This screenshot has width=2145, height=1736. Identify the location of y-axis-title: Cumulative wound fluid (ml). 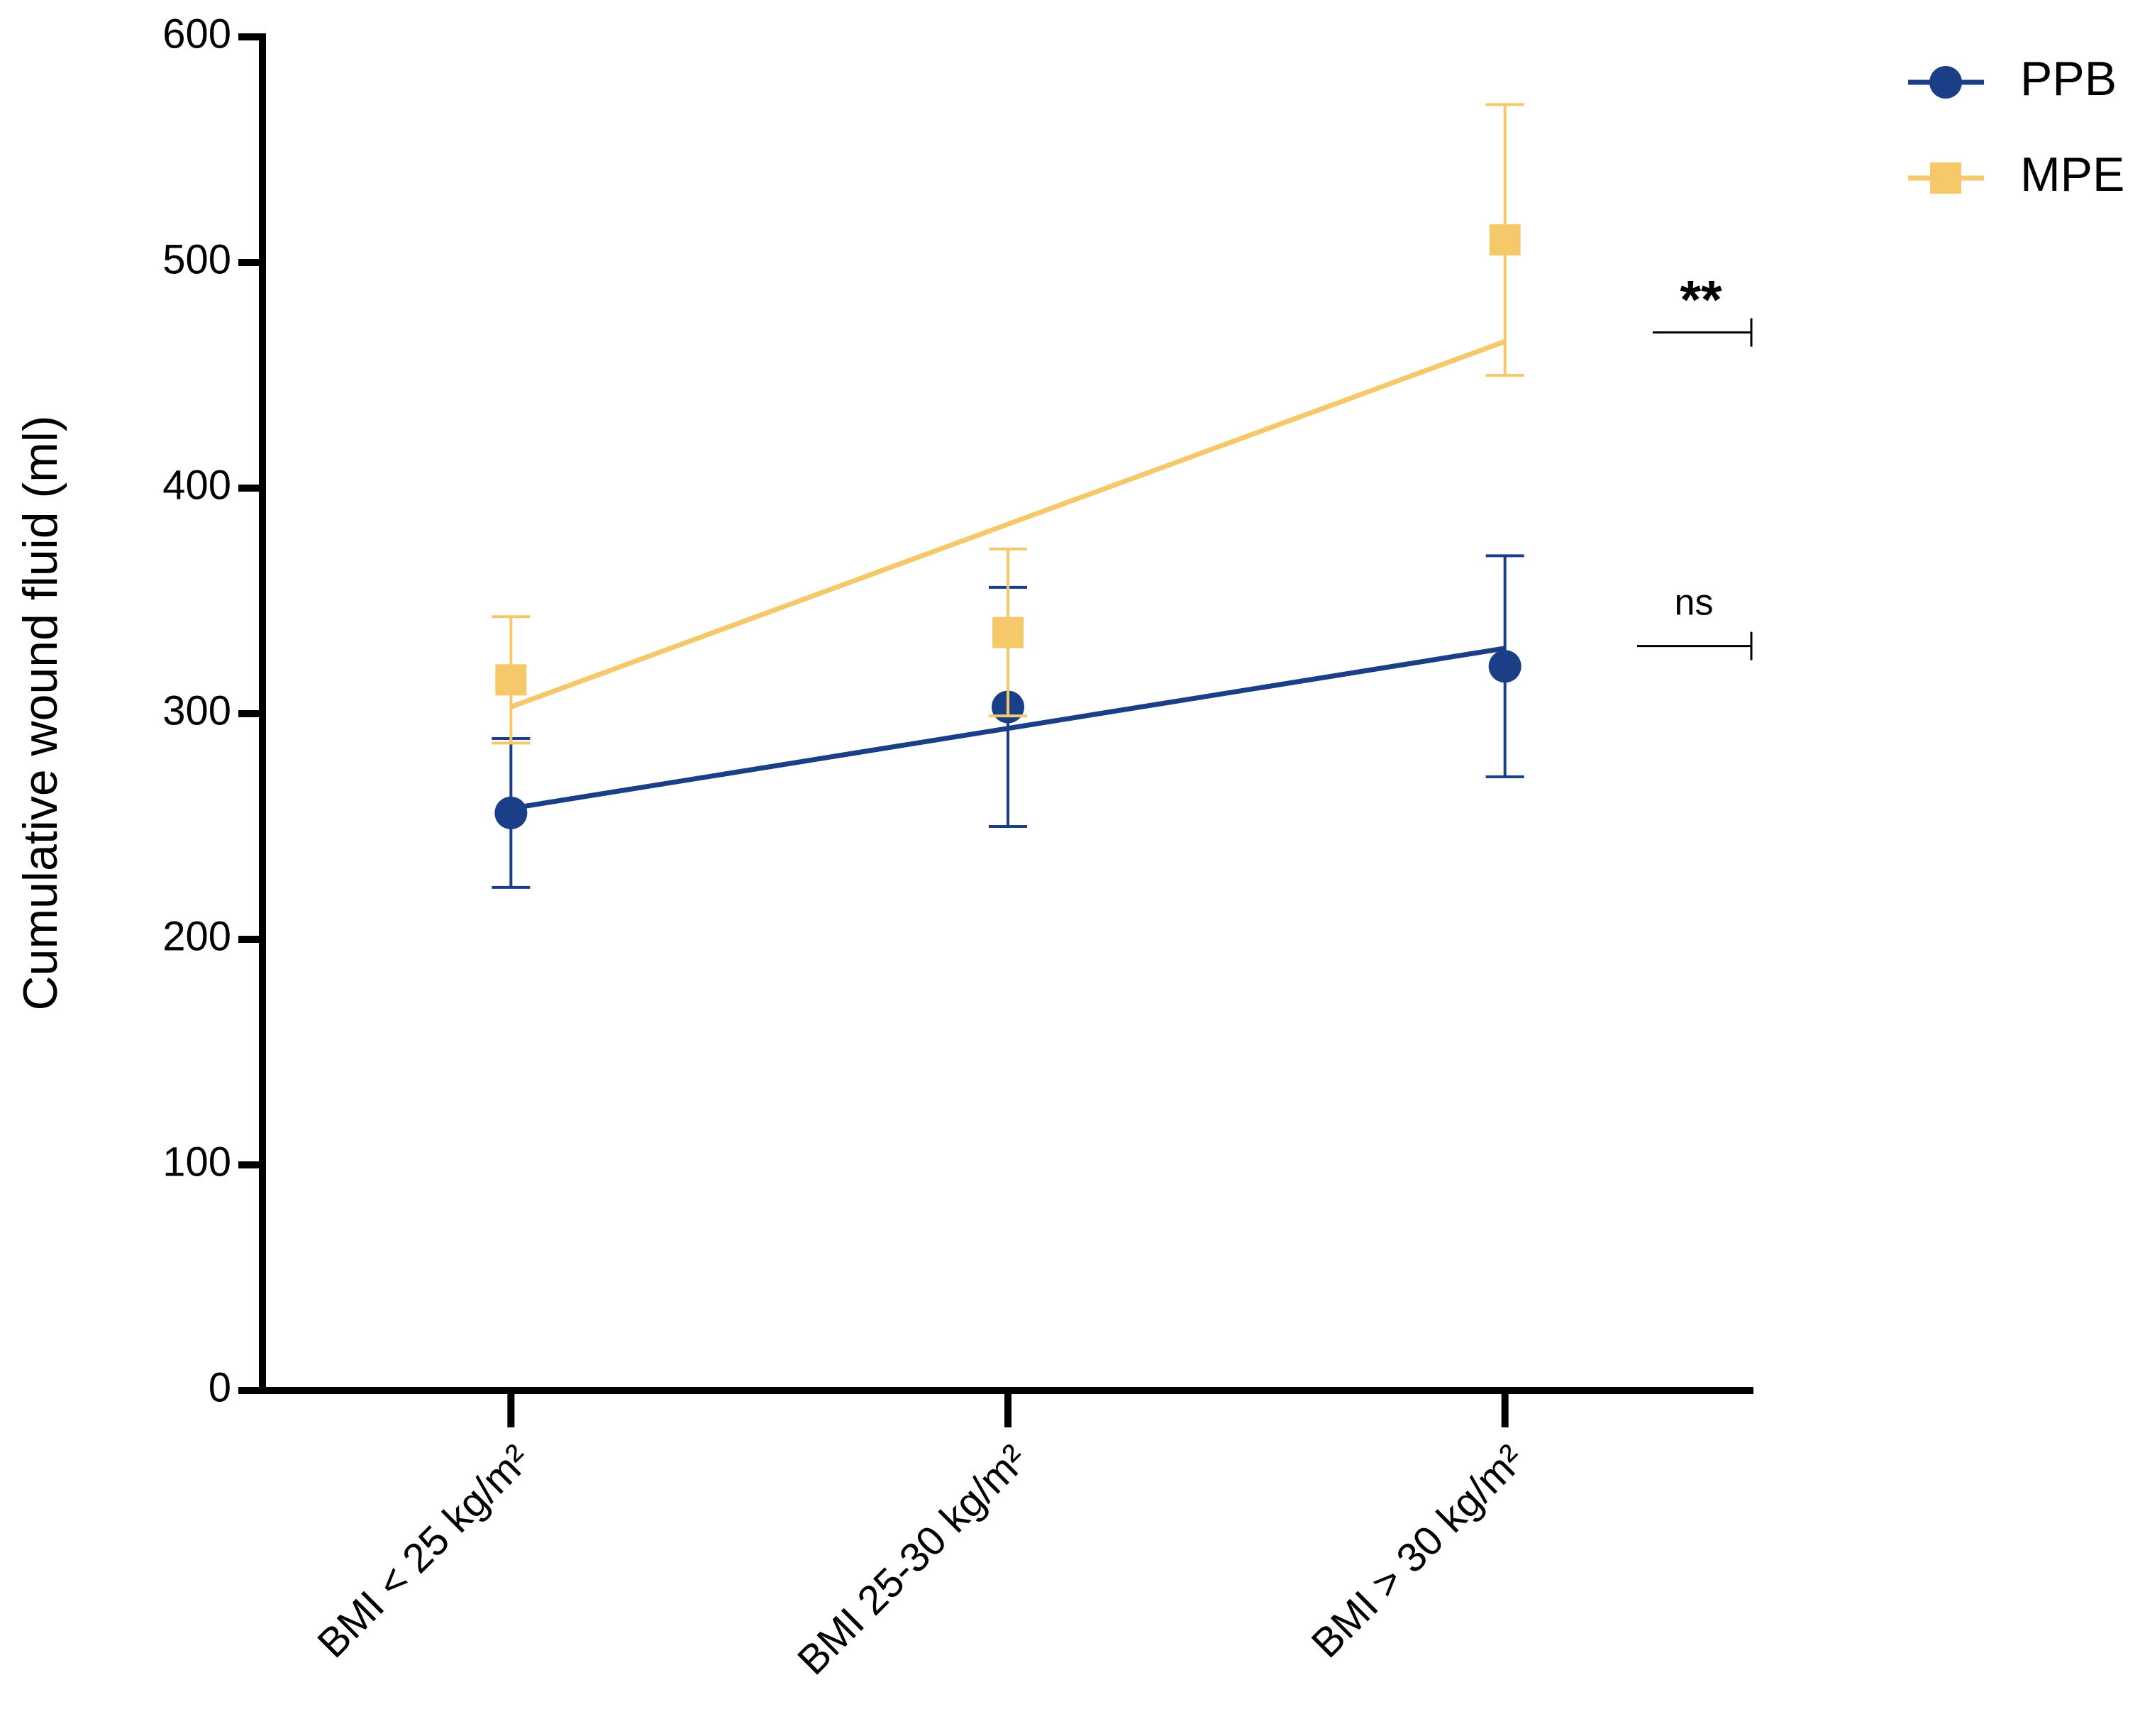
(40, 713).